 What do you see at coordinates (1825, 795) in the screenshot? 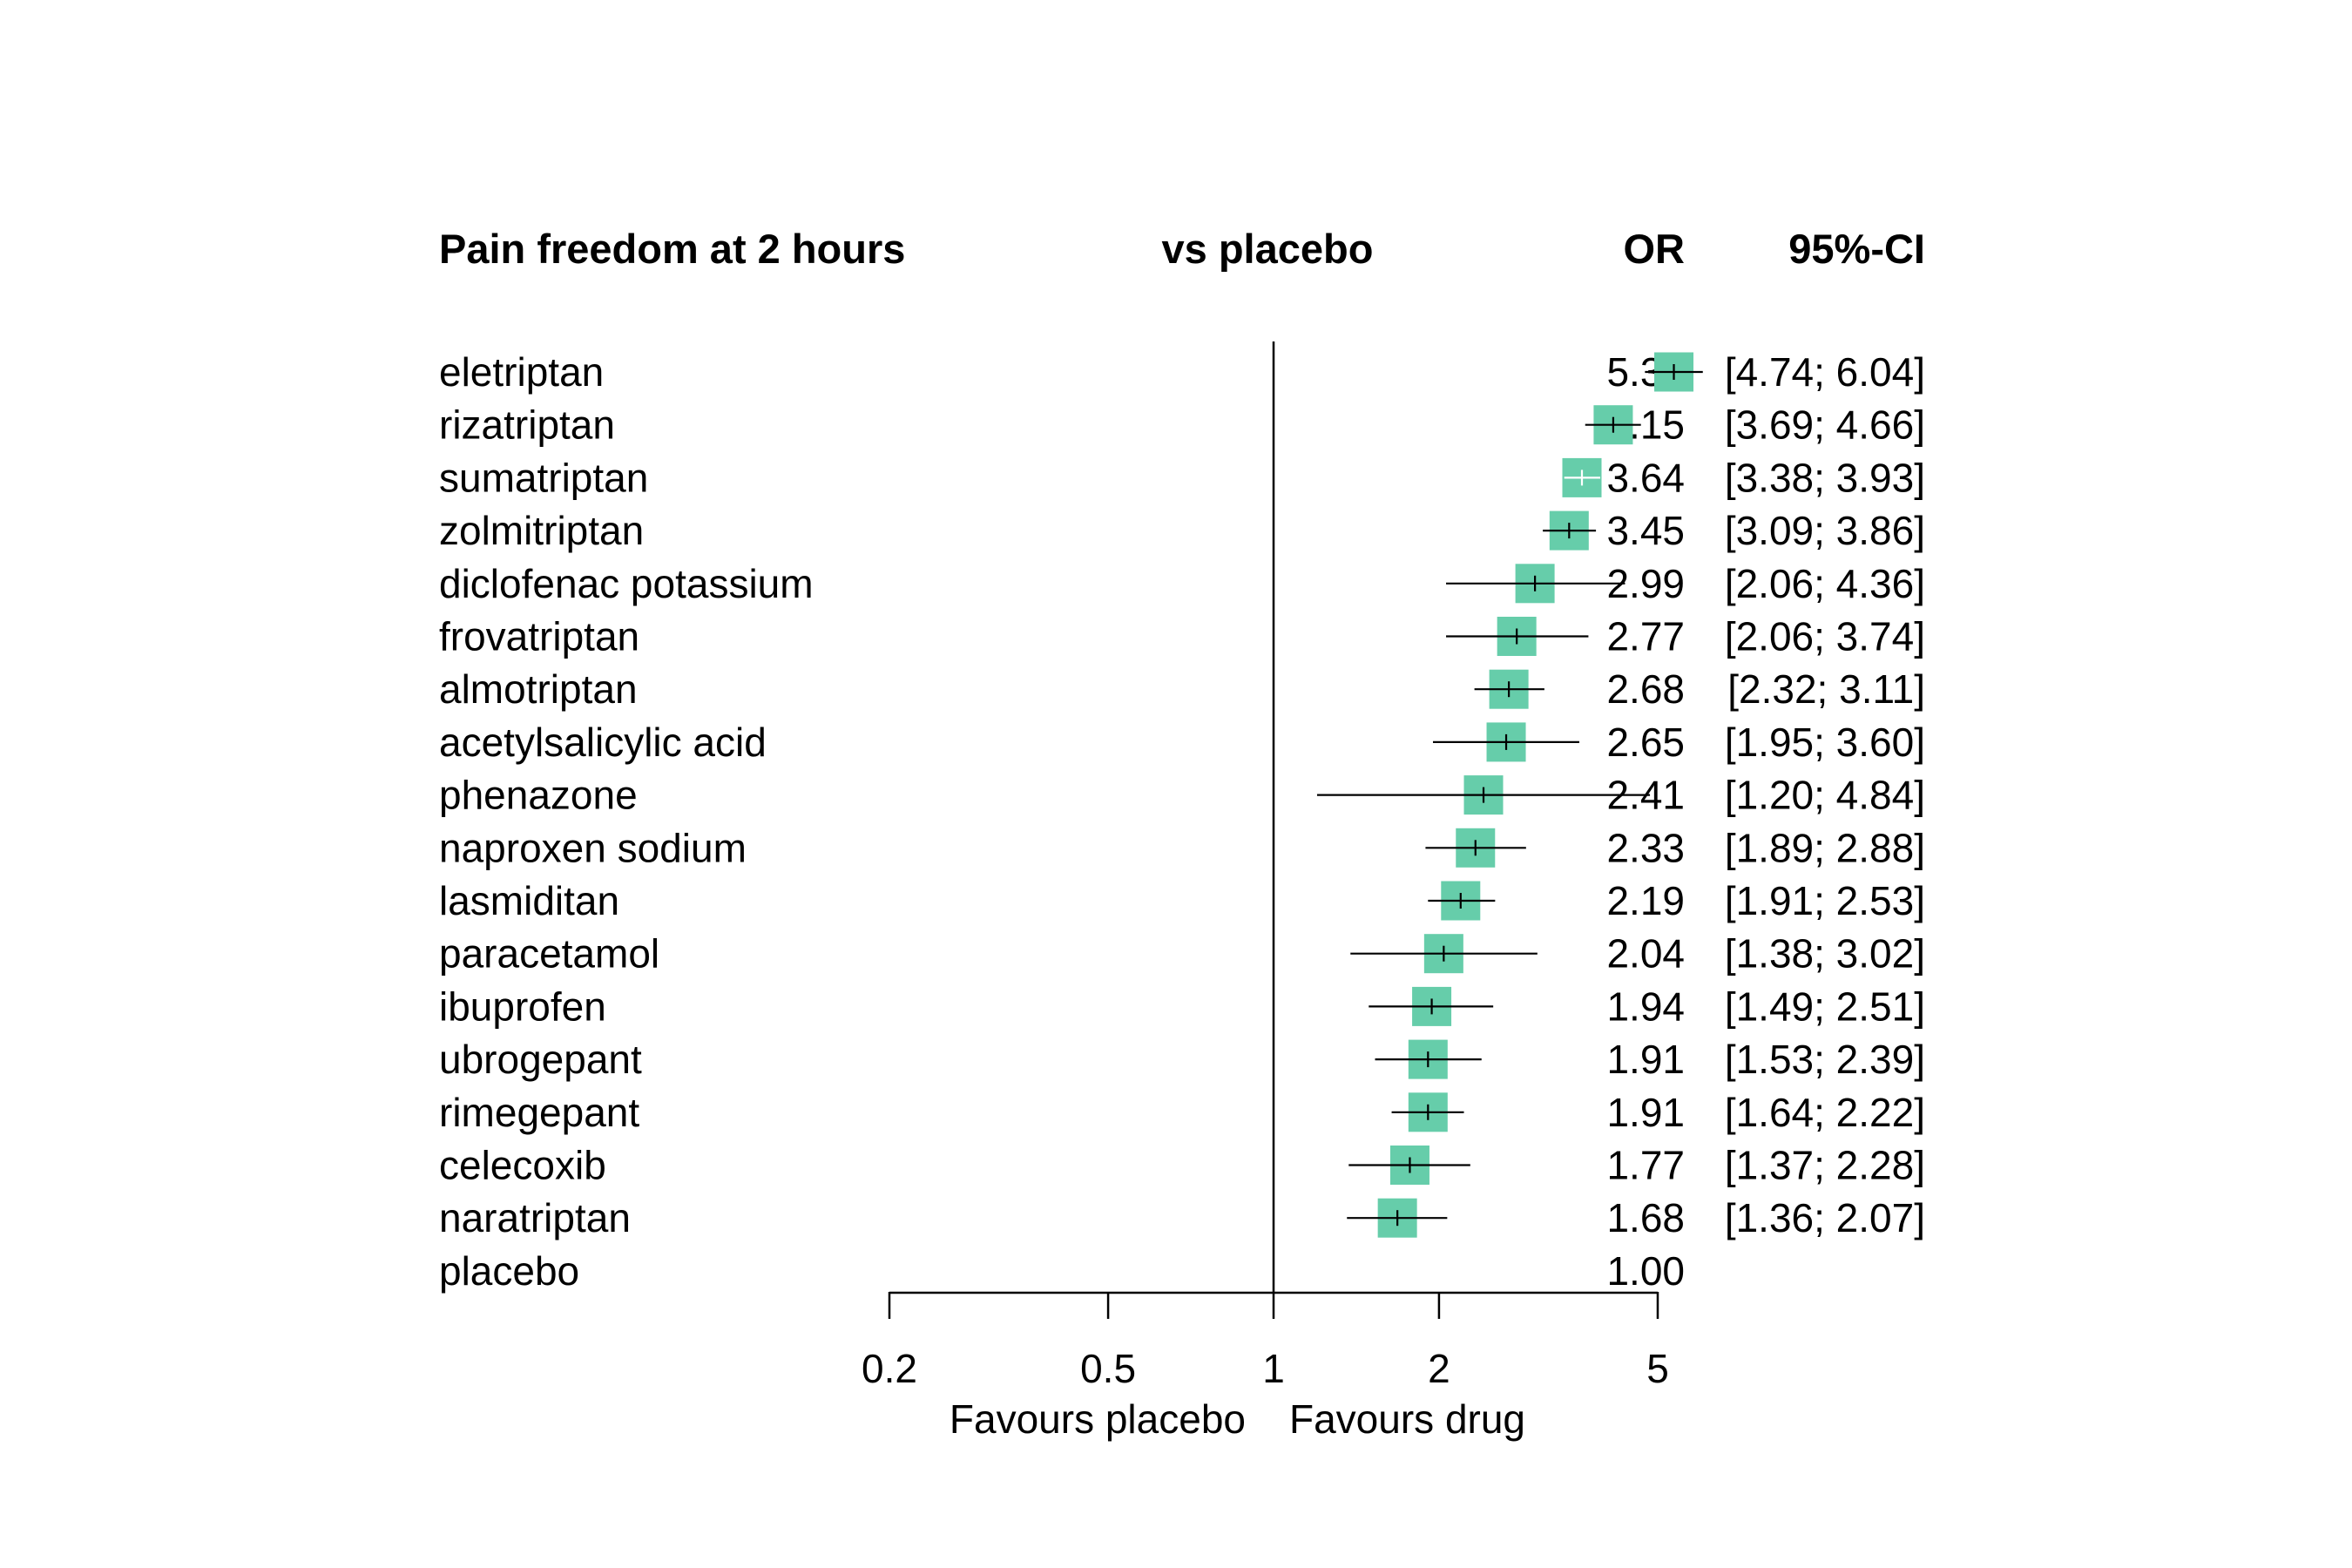
I see `ci-value: [1.20; 4.84]` at bounding box center [1825, 795].